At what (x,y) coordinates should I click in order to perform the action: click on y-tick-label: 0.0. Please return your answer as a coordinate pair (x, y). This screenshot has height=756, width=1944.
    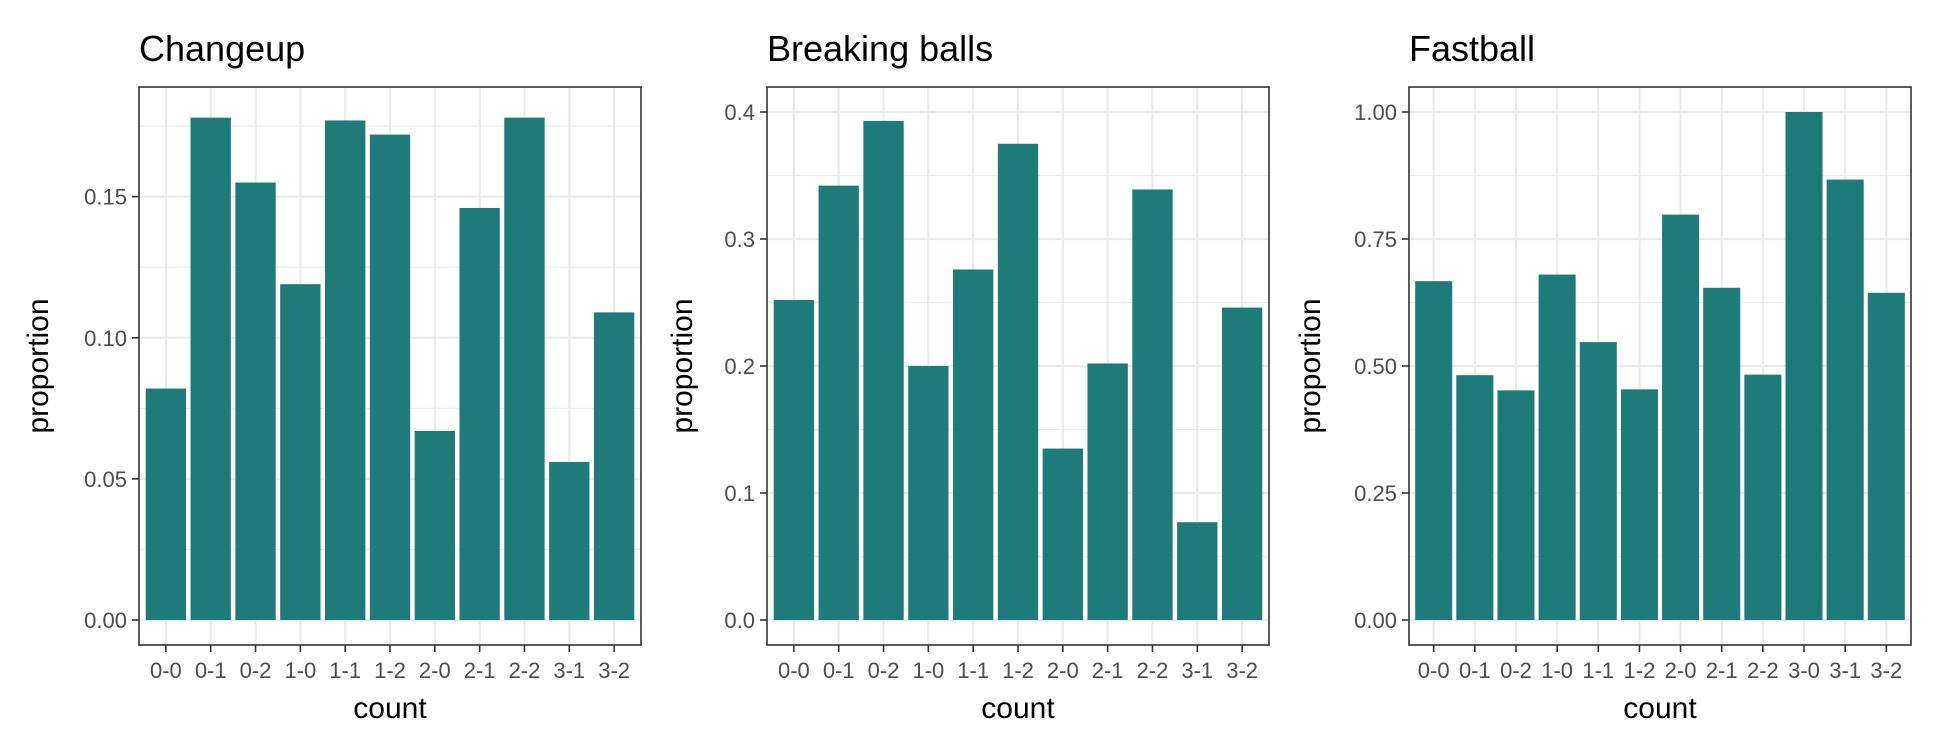
    Looking at the image, I should click on (739, 620).